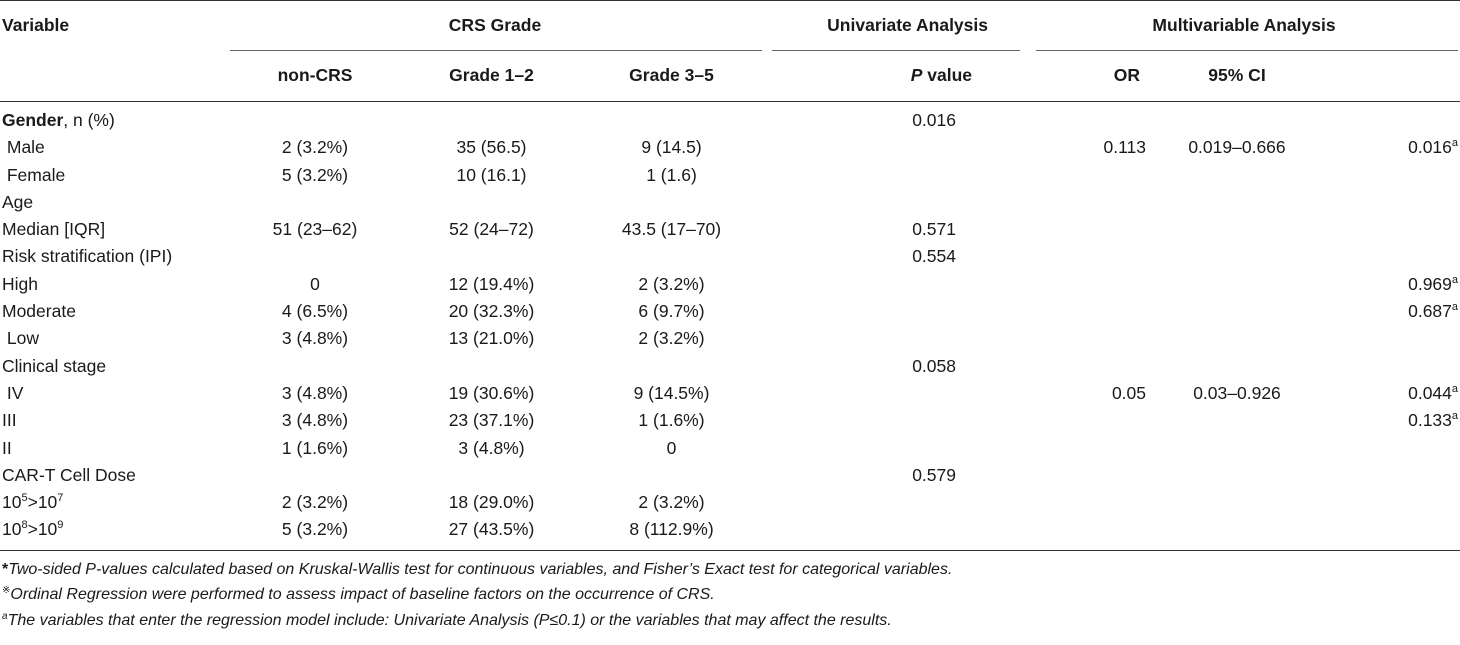  Describe the element at coordinates (113, 529) in the screenshot. I see `row-label: 108>109` at that location.